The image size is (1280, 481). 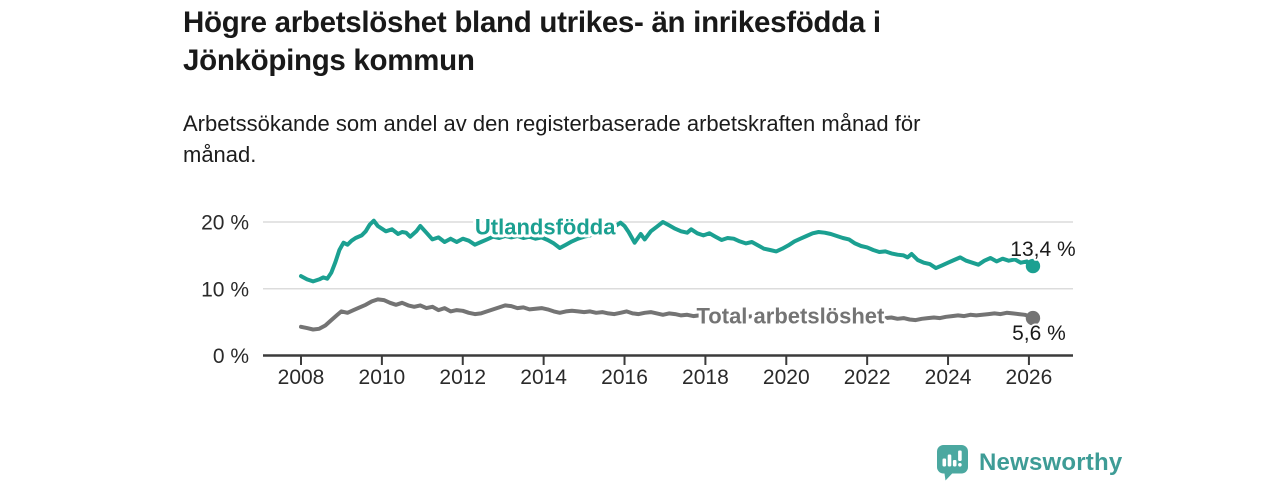 I want to click on series-end-value-label: 5,6 %, so click(x=1039, y=333).